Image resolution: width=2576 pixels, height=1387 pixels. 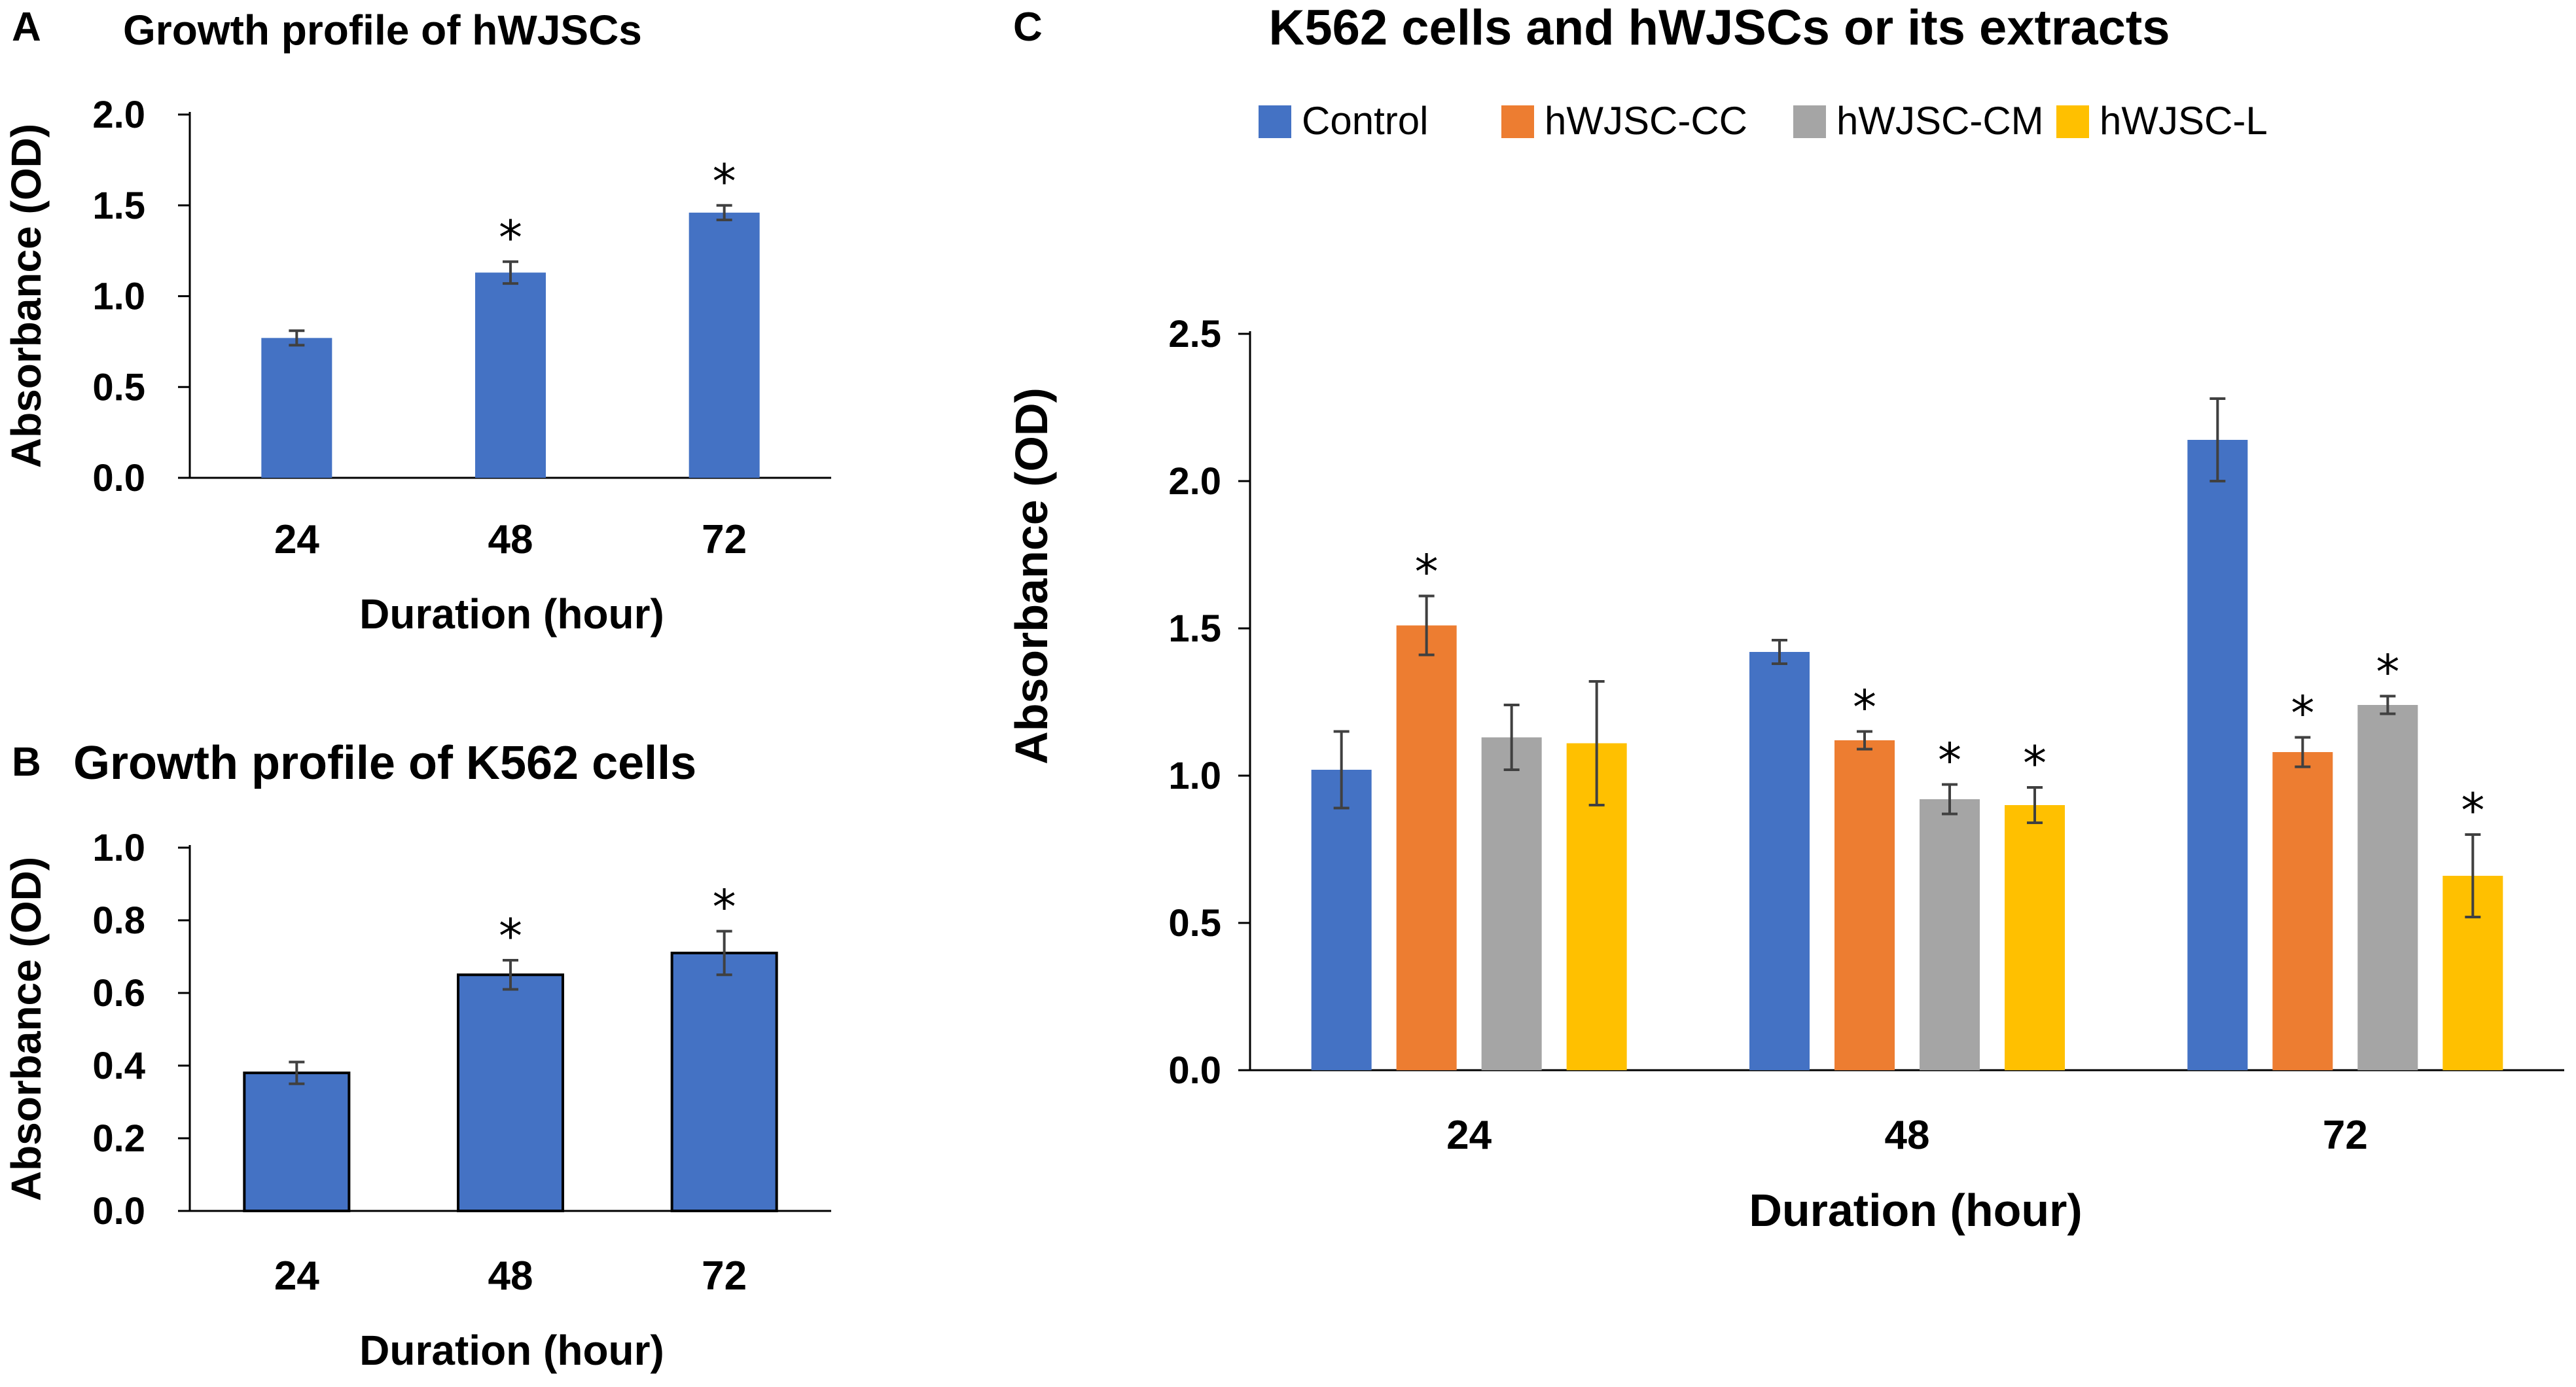 What do you see at coordinates (26, 27) in the screenshot?
I see `panel-letter: A` at bounding box center [26, 27].